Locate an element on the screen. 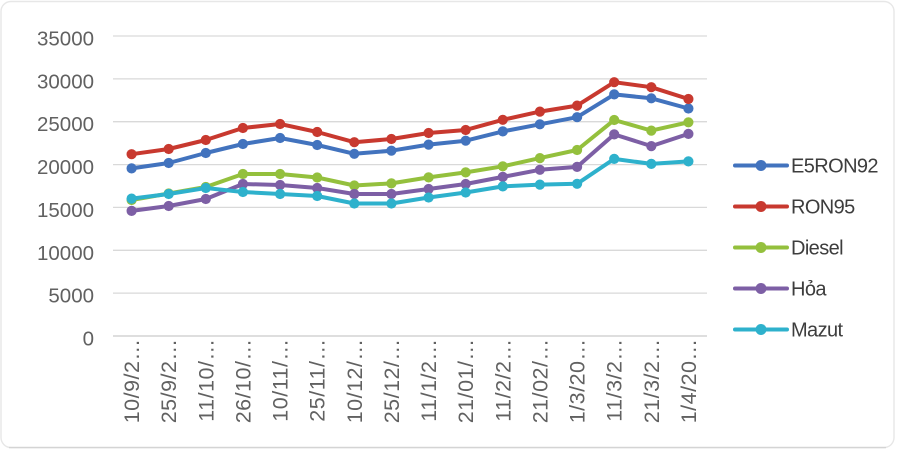  svg-text: E5RON92 is located at coordinates (834, 167).